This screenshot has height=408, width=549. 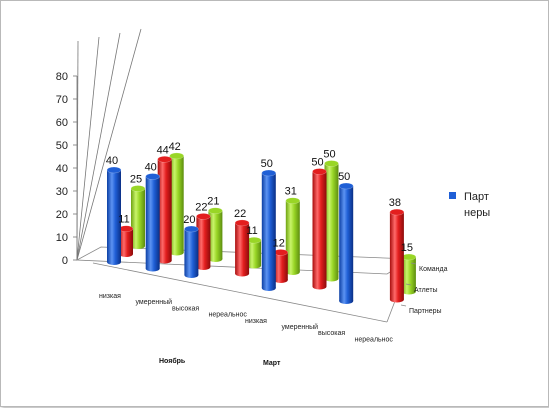 I want to click on legend-label-line1: Парт, so click(x=476, y=197).